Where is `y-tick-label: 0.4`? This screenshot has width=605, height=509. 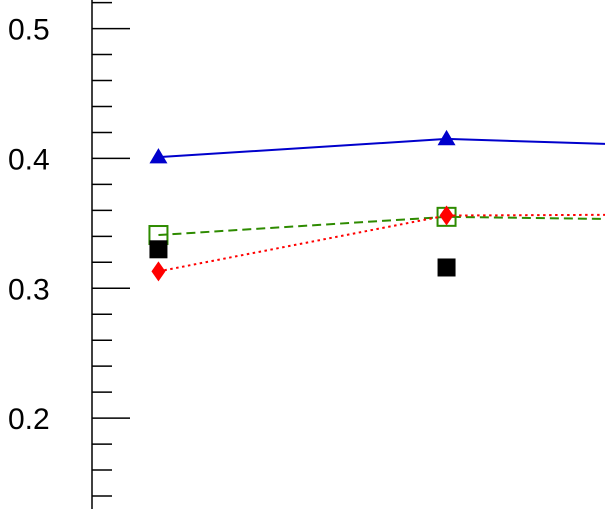
y-tick-label: 0.4 is located at coordinates (29, 159).